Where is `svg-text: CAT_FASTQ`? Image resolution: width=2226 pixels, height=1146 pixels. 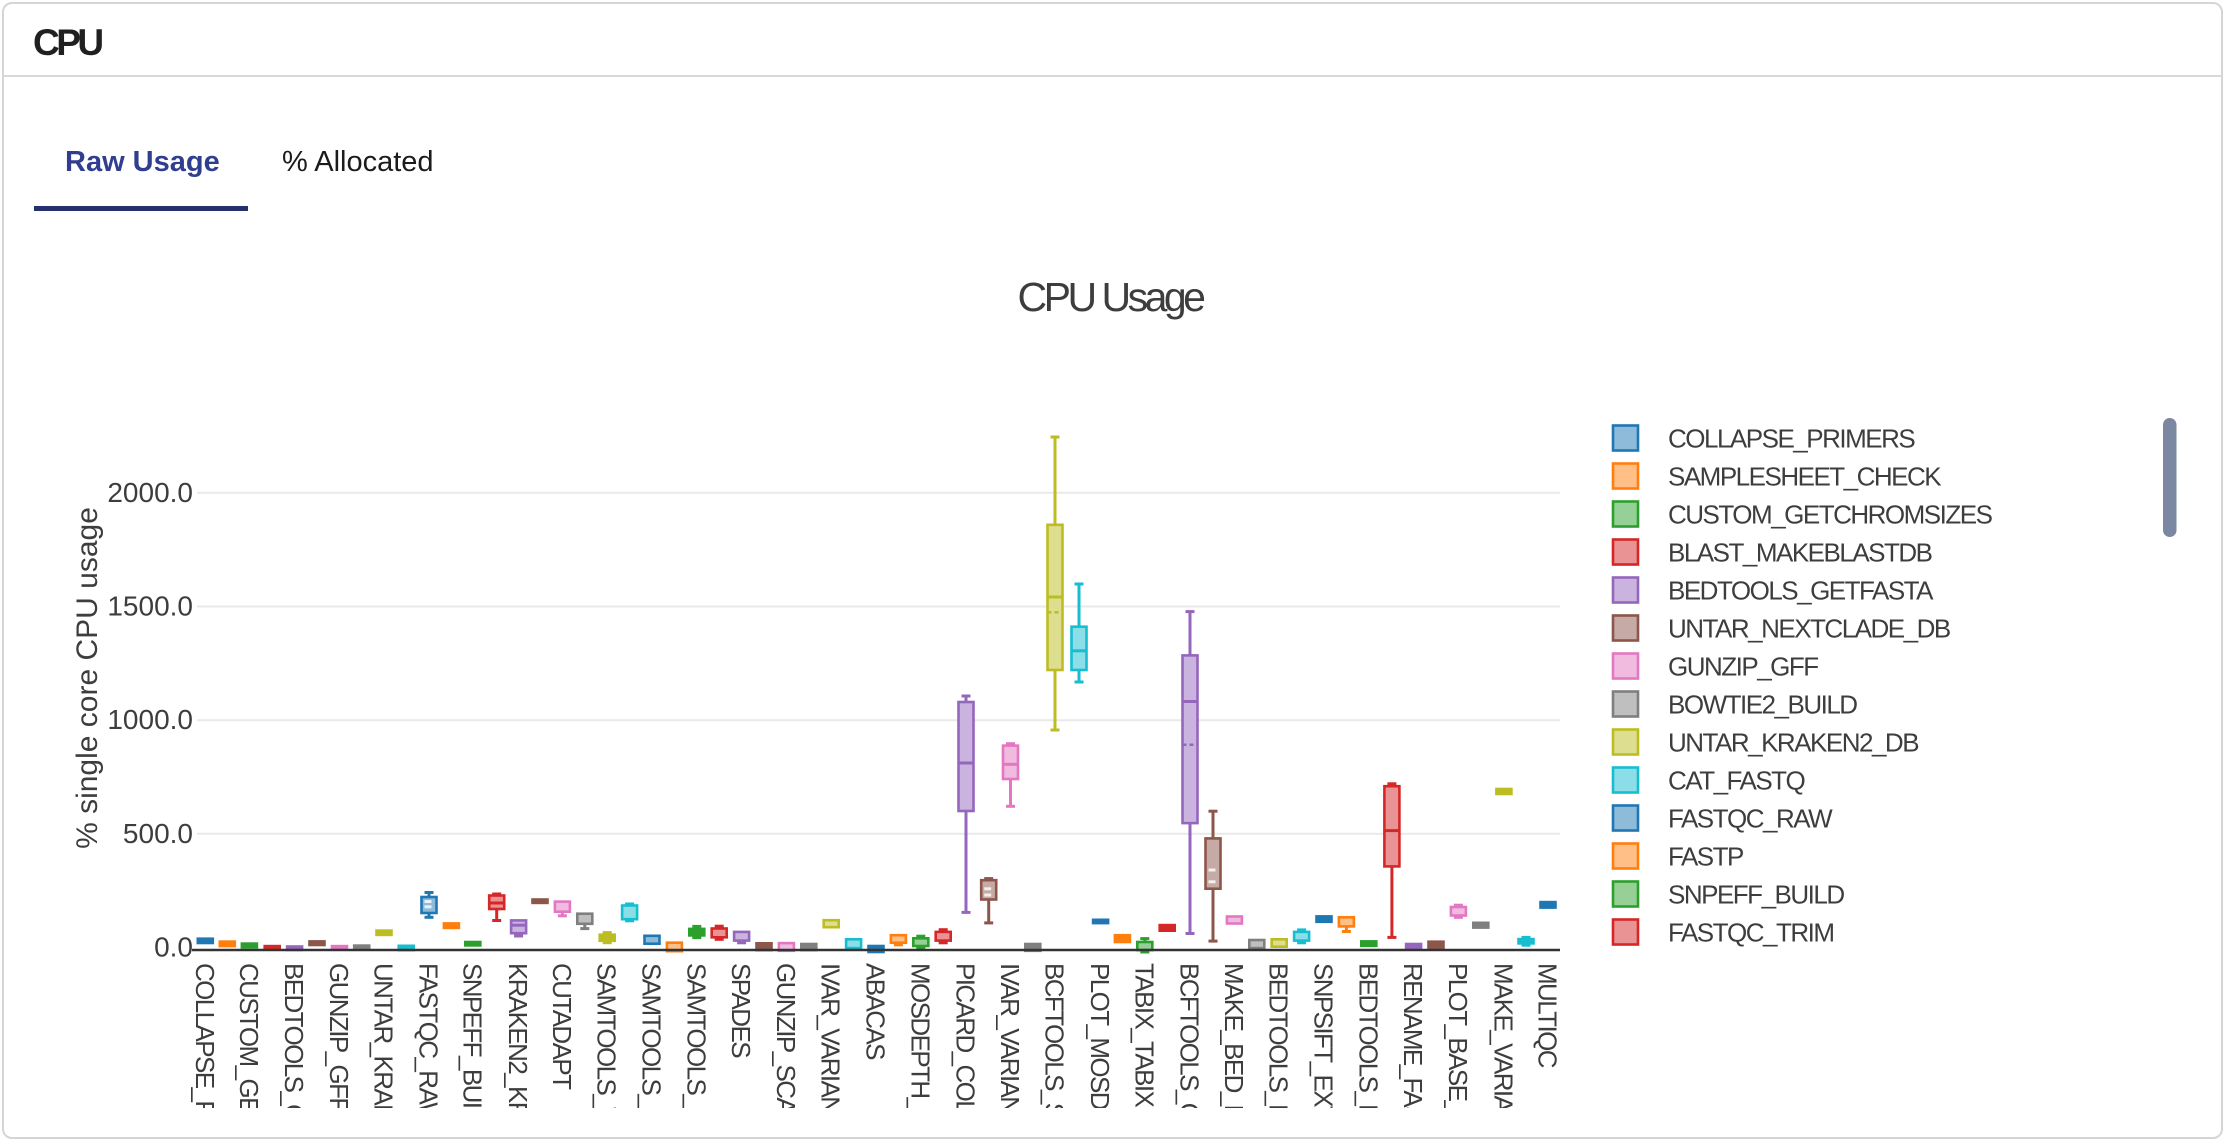
svg-text: CAT_FASTQ is located at coordinates (1736, 781).